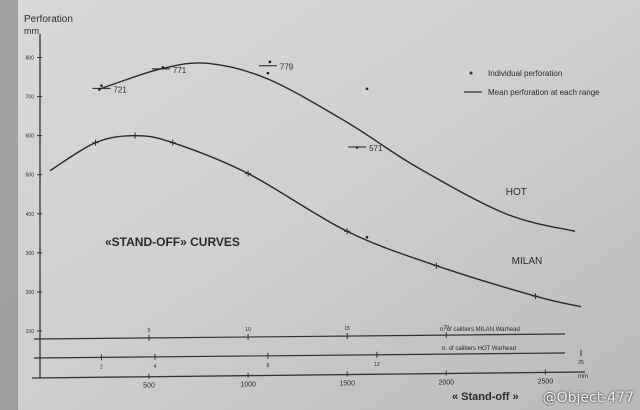 This screenshot has height=410, width=640. I want to click on caliber-tick-label: 5, so click(149, 331).